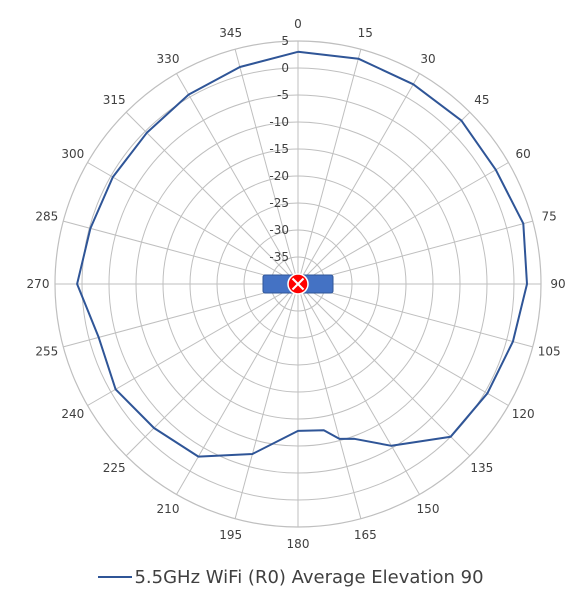 The image size is (582, 594). Describe the element at coordinates (72, 414) in the screenshot. I see `angle-tick-label: 240` at that location.